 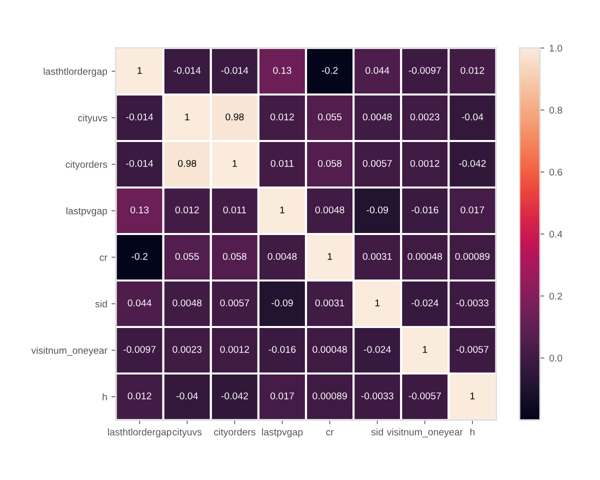 What do you see at coordinates (555, 296) in the screenshot?
I see `color-bar-label: 0.2` at bounding box center [555, 296].